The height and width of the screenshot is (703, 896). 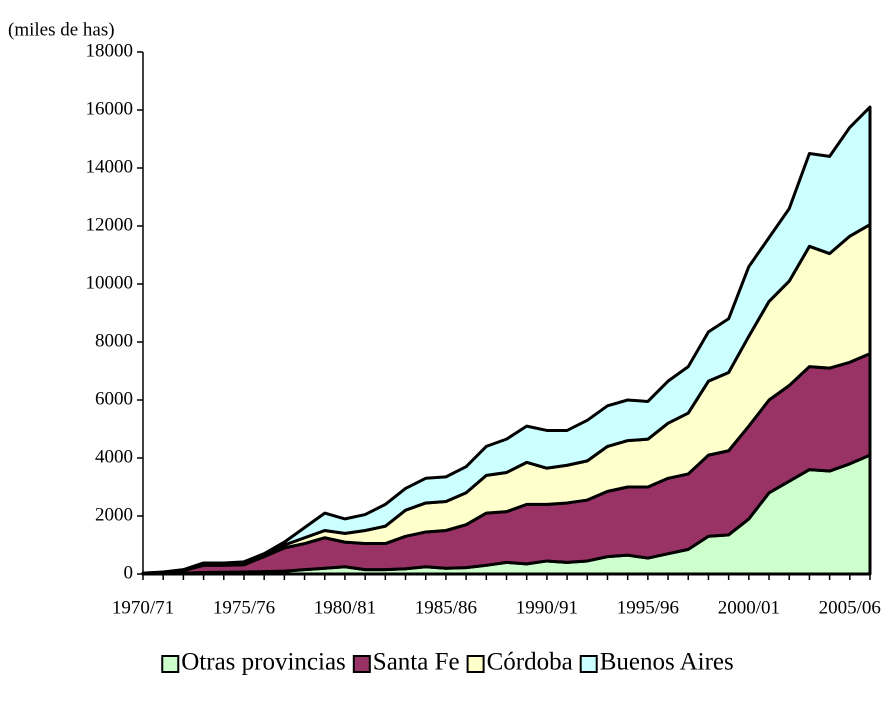 I want to click on x-tick-label: 1975/76, so click(x=244, y=607).